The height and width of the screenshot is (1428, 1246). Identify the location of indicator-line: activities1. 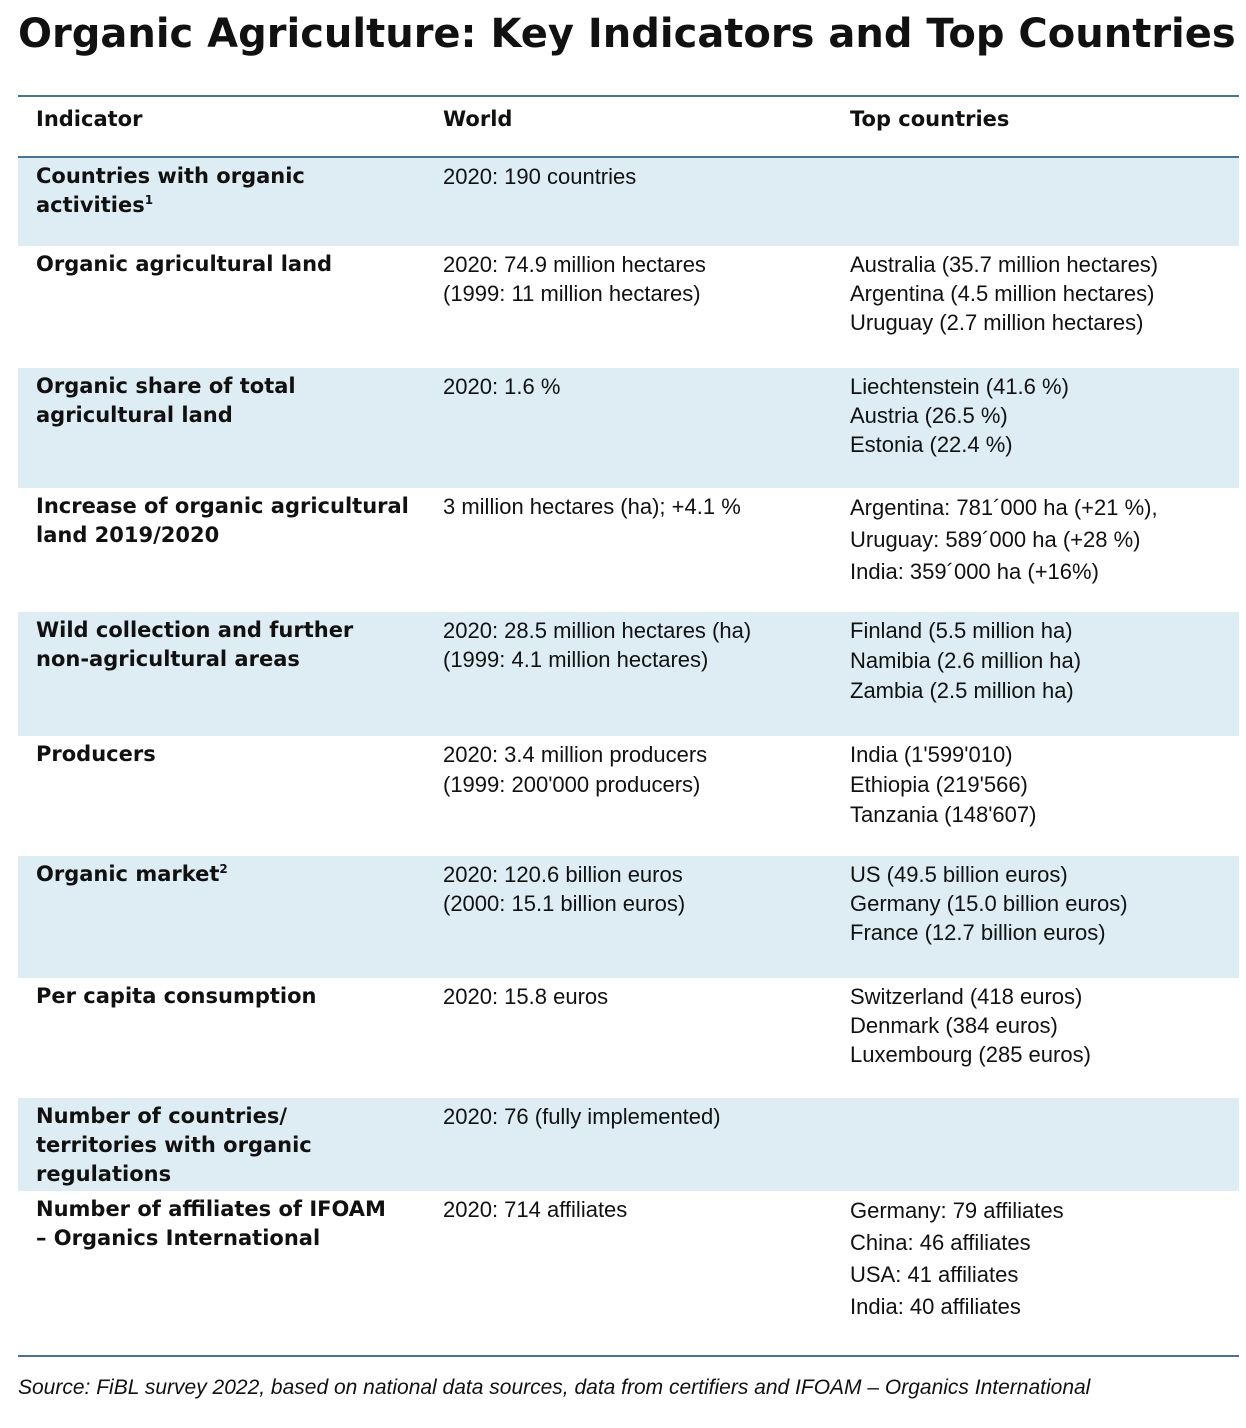
(95, 205).